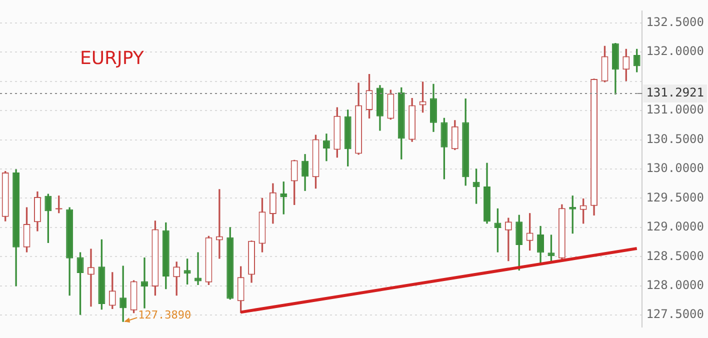 This screenshot has height=338, width=708. What do you see at coordinates (675, 197) in the screenshot?
I see `y-tick-label: 129.5000` at bounding box center [675, 197].